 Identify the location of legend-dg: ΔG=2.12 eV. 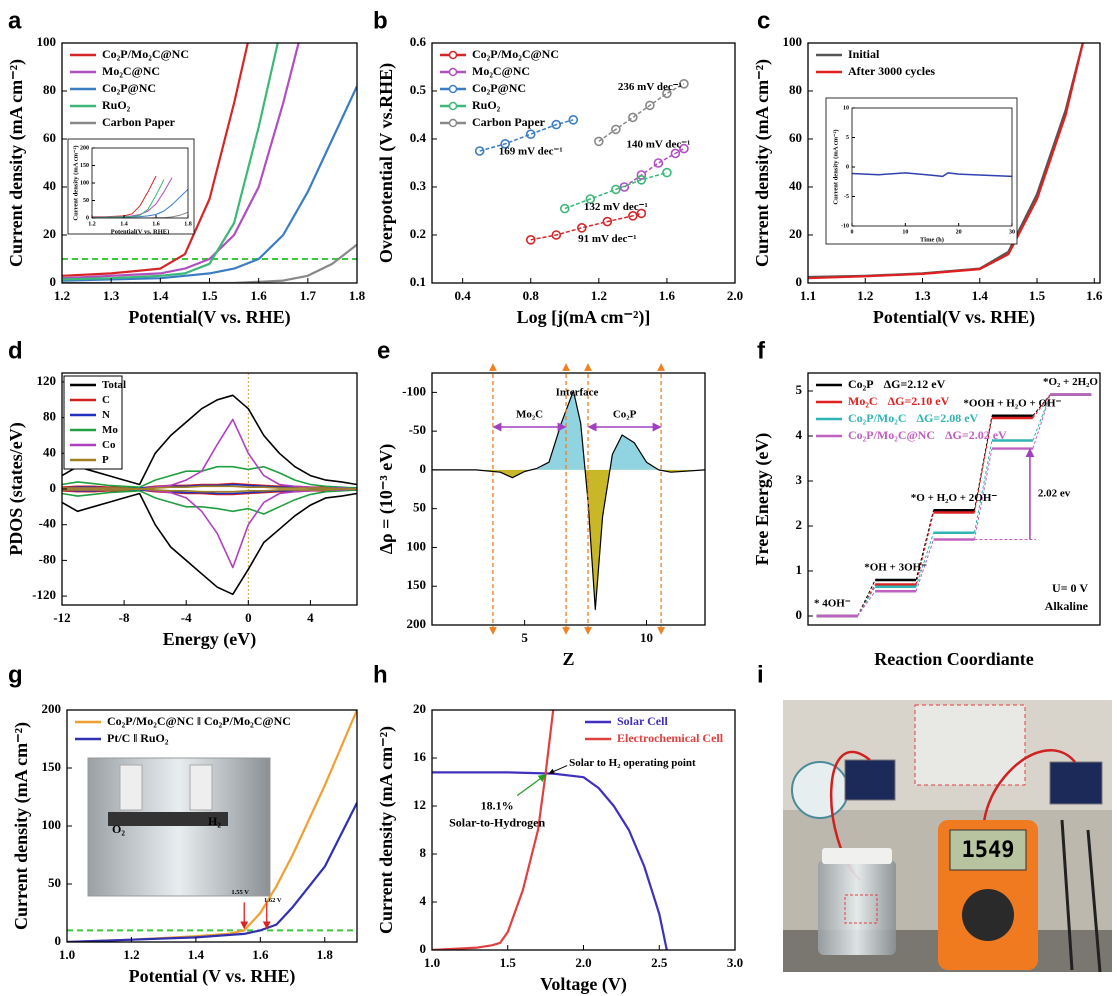
(915, 384).